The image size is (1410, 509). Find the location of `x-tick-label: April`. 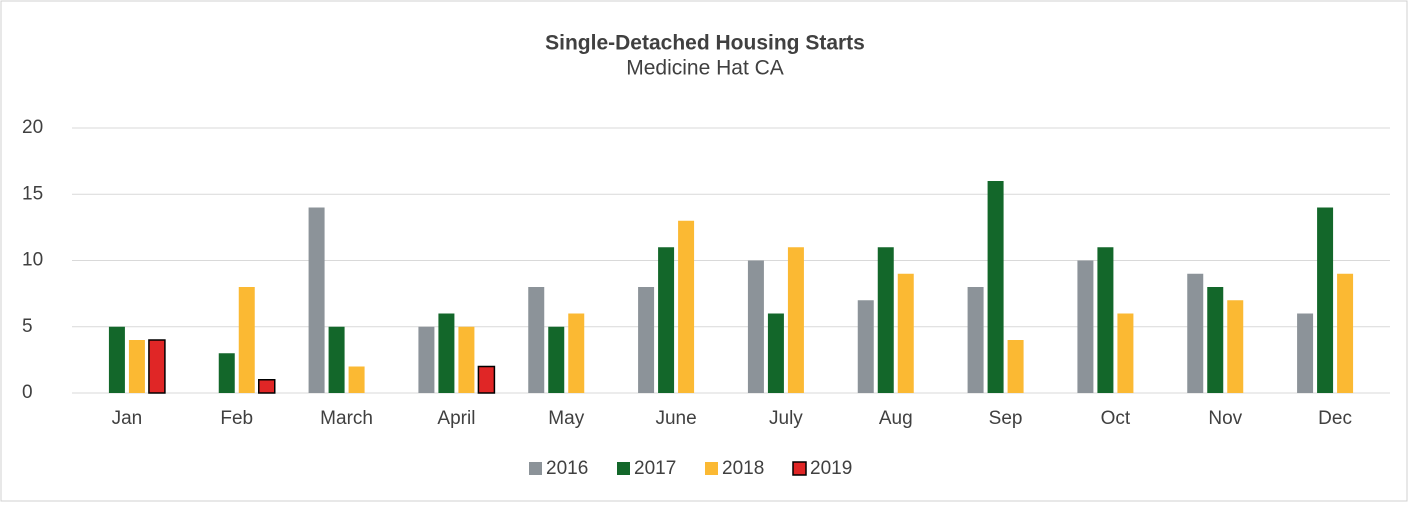

x-tick-label: April is located at coordinates (456, 418).